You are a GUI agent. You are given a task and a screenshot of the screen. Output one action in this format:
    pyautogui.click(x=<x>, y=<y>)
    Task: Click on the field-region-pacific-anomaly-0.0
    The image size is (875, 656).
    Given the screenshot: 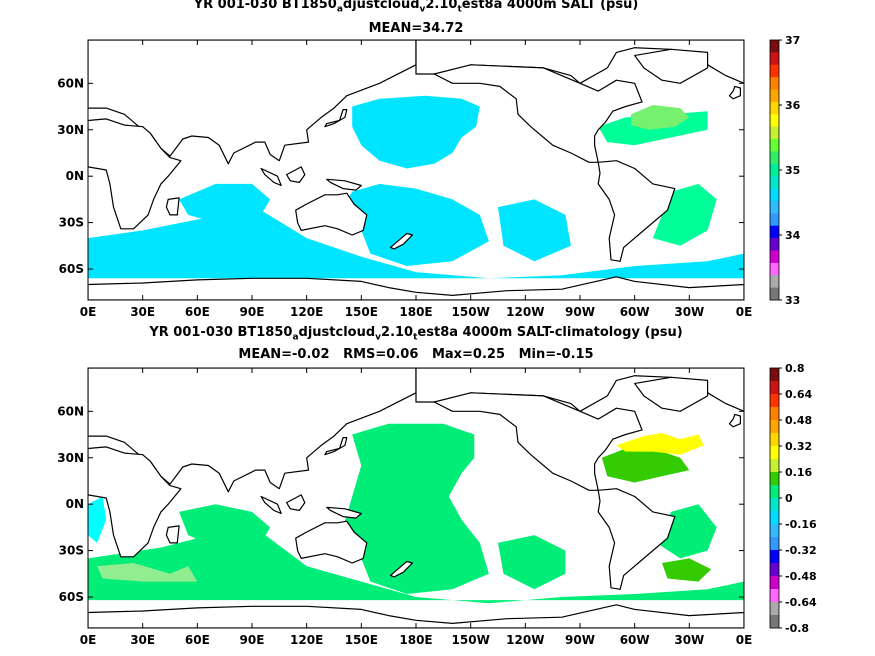 What is the action you would take?
    pyautogui.click(x=416, y=508)
    